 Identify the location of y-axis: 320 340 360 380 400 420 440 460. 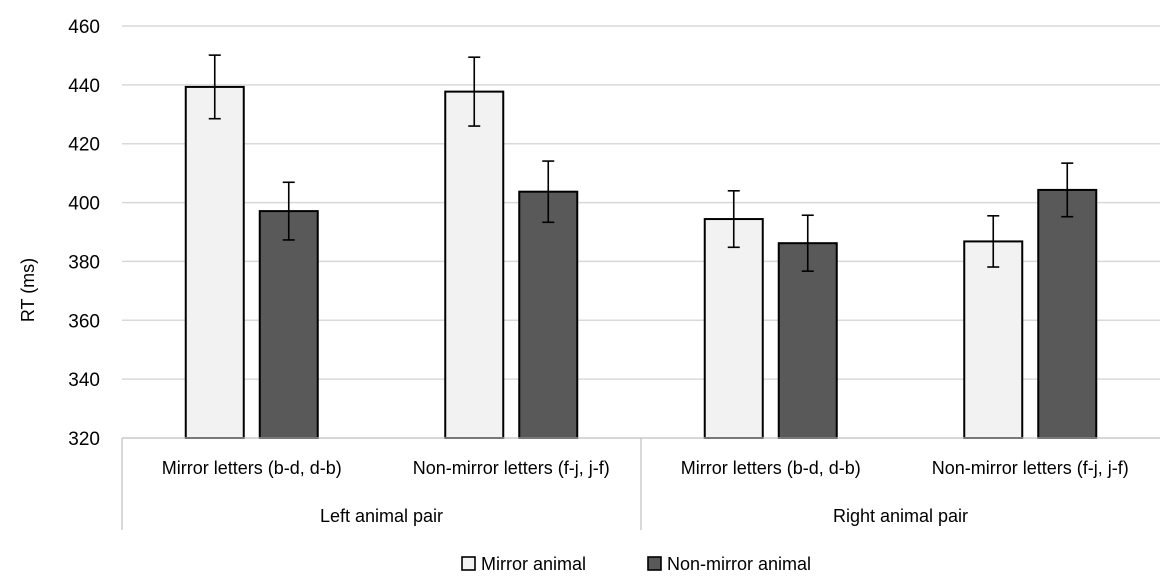
(84, 233).